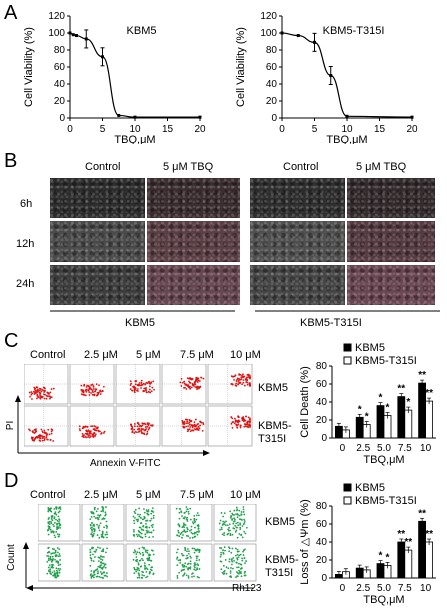  What do you see at coordinates (70, 129) in the screenshot?
I see `kbm5-viability-xtick-label-0: 0` at bounding box center [70, 129].